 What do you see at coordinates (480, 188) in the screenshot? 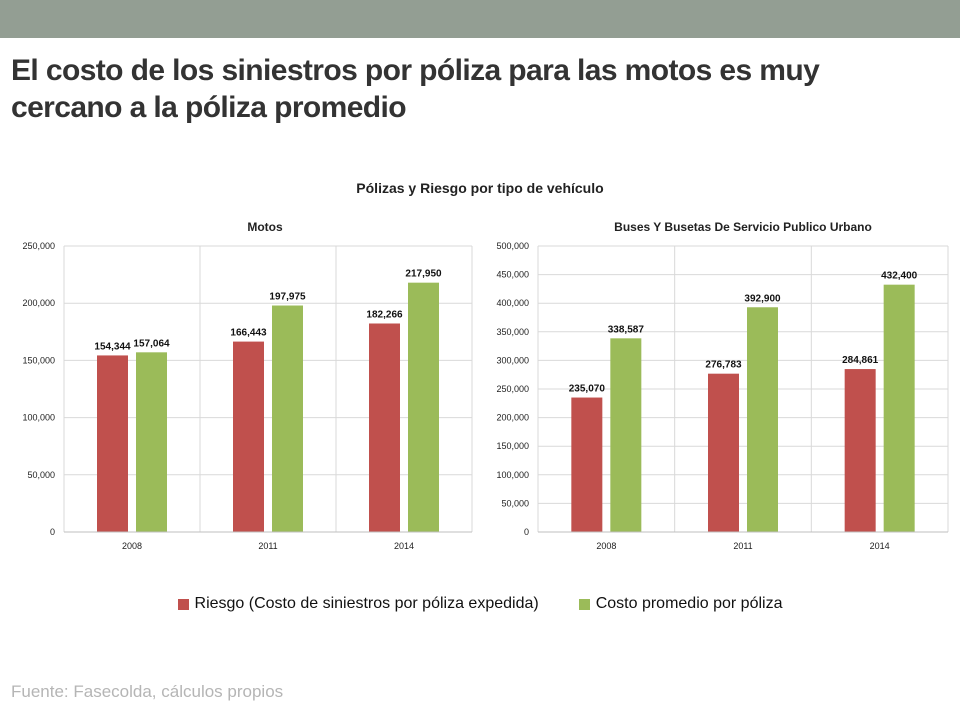
I see `figure-title: Pólizas y Riesgo por tipo de vehículo` at bounding box center [480, 188].